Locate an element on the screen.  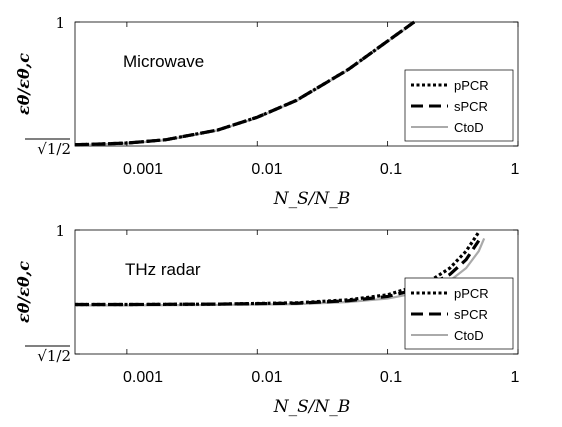
series-line-ppcr is located at coordinates (278, 269).